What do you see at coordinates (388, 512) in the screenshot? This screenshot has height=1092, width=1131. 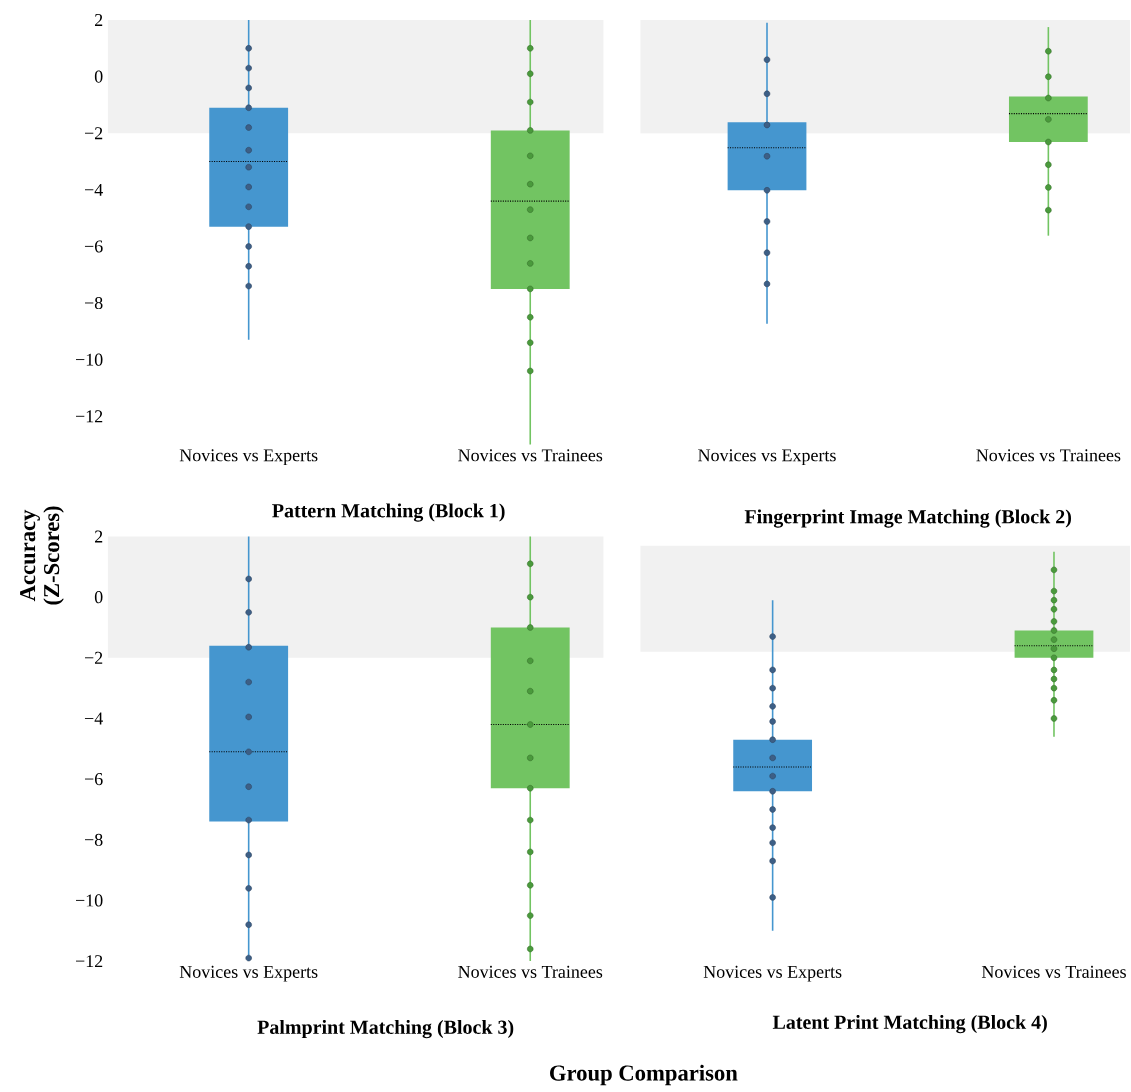 I see `text: Pattern Matching (Block 1)` at bounding box center [388, 512].